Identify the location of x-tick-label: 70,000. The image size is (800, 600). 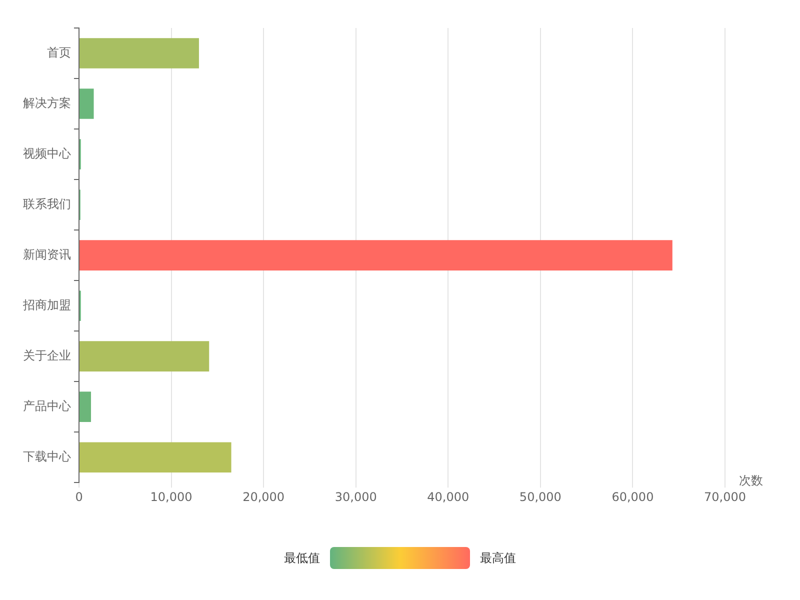
(725, 497).